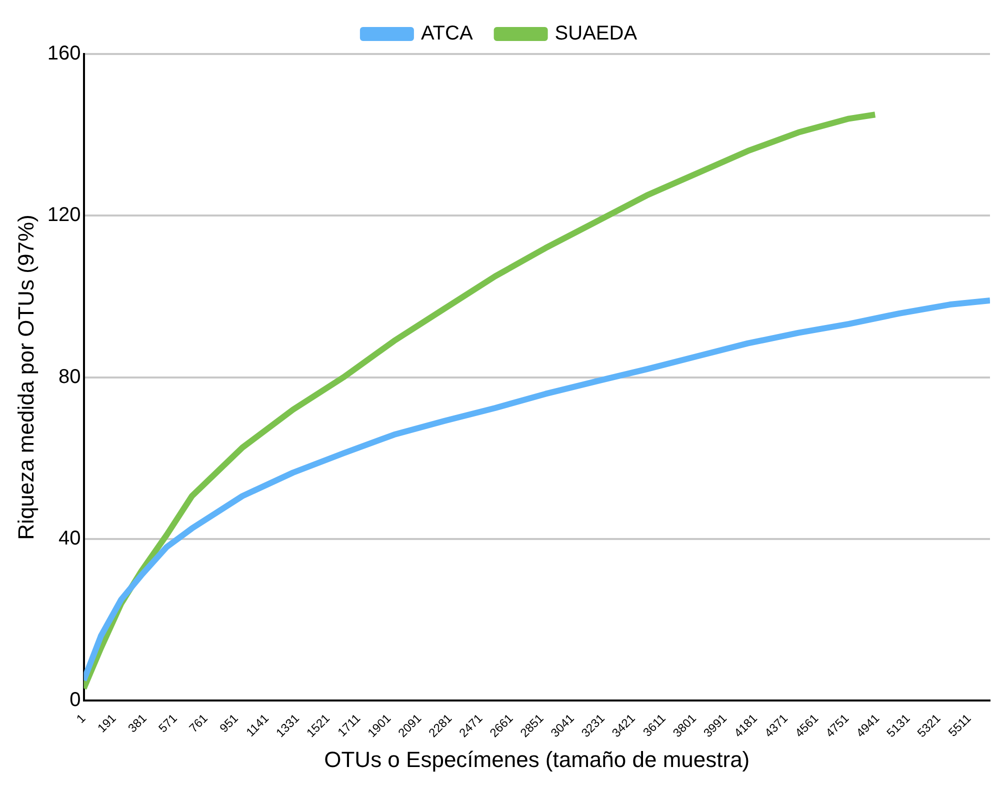 The height and width of the screenshot is (788, 992). Describe the element at coordinates (106, 723) in the screenshot. I see `x-tick-label: 191` at that location.